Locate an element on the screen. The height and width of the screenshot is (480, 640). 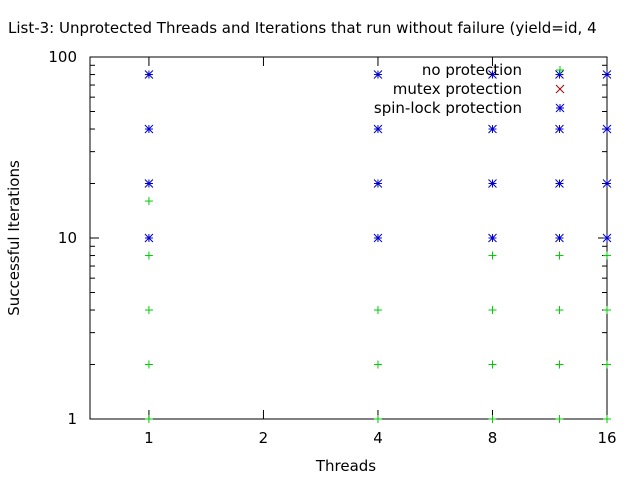
legend-label: no protection is located at coordinates (472, 70).